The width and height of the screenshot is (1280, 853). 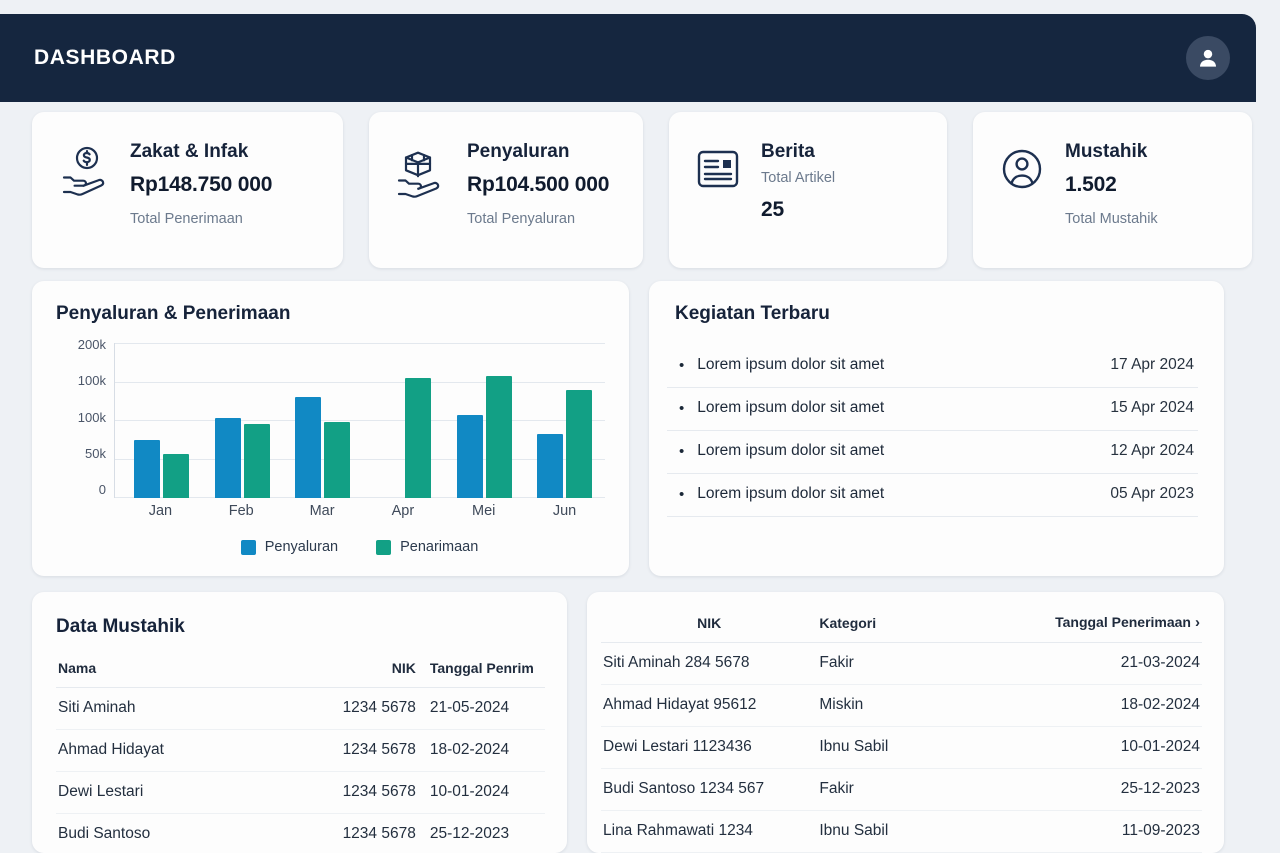 I want to click on cell-tanggal-penerimaan: 11-09-2023, so click(x=1093, y=831).